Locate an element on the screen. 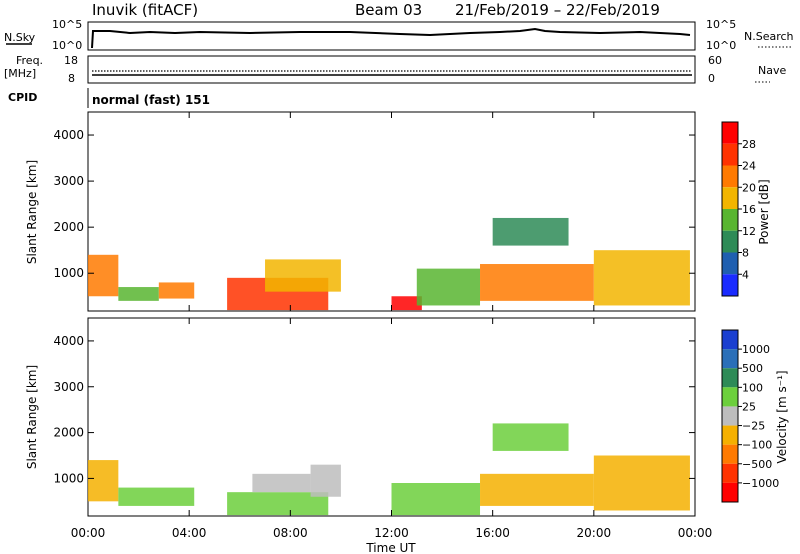 This screenshot has width=800, height=554. colorbar-tick-label: 28 is located at coordinates (749, 144).